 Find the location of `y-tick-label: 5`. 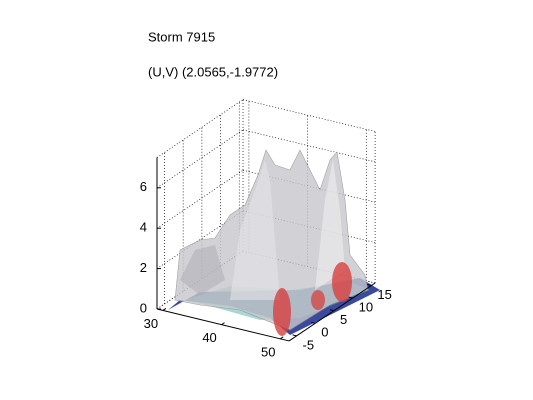

y-tick-label: 5 is located at coordinates (343, 319).